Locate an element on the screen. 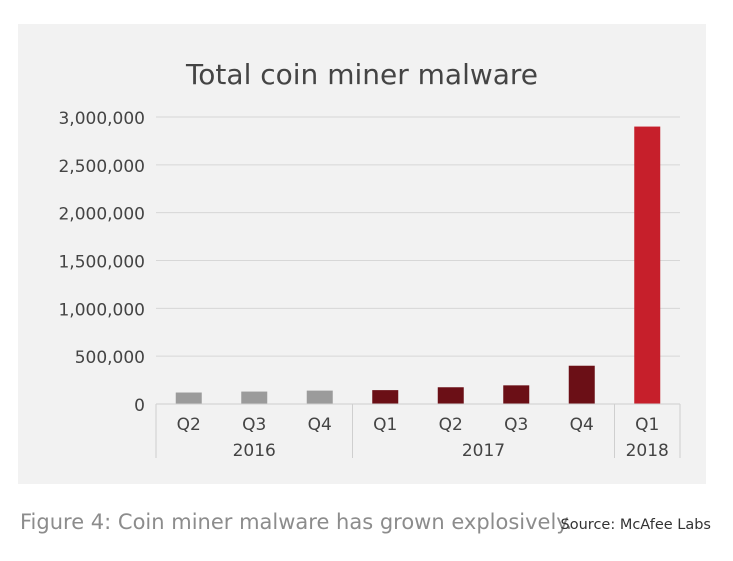  y-tick-label: 2,500,000 is located at coordinates (101, 167).